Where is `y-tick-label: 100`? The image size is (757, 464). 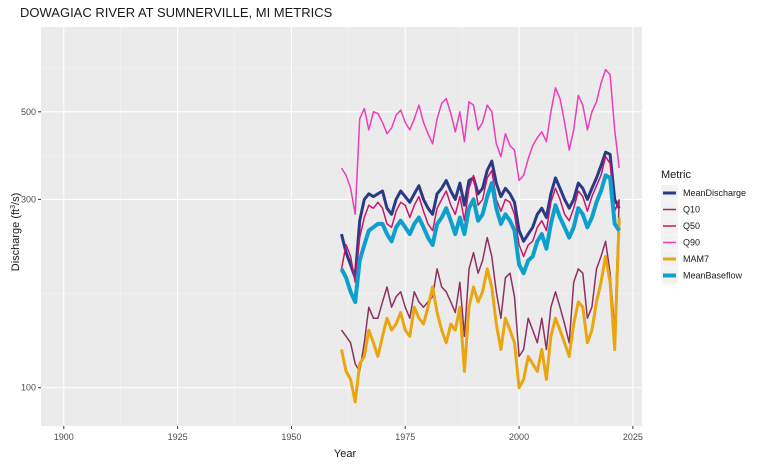 y-tick-label: 100 is located at coordinates (28, 388).